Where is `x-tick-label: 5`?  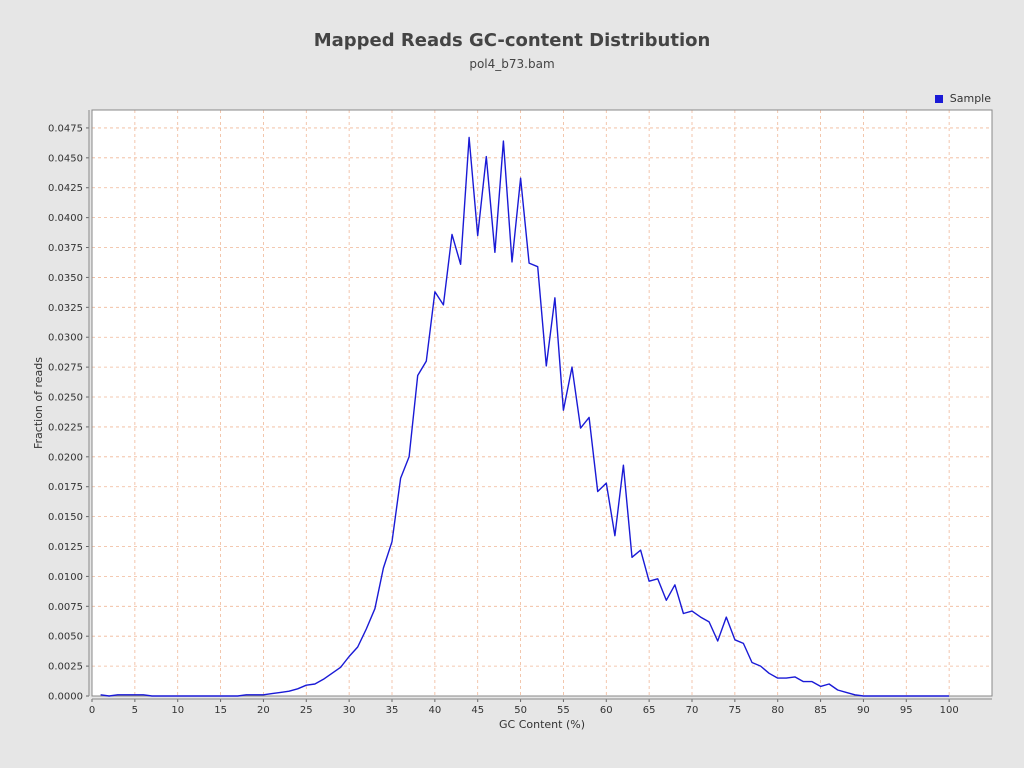 x-tick-label: 5 is located at coordinates (135, 710).